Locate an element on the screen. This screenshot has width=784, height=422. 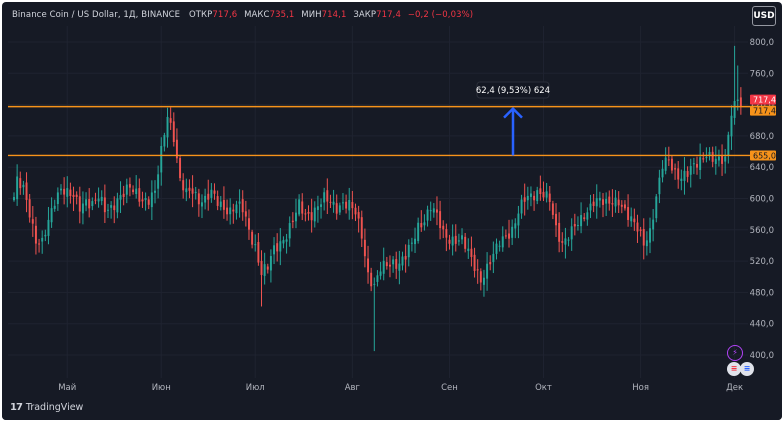
tradingview-logo-icon: 17 is located at coordinates (16, 407).